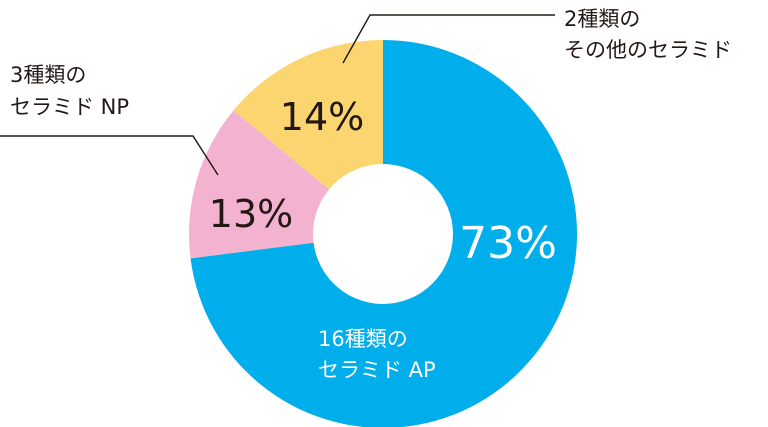 The width and height of the screenshot is (768, 427). Describe the element at coordinates (602, 19) in the screenshot. I see `callout-other-line1: 2種類の` at that location.